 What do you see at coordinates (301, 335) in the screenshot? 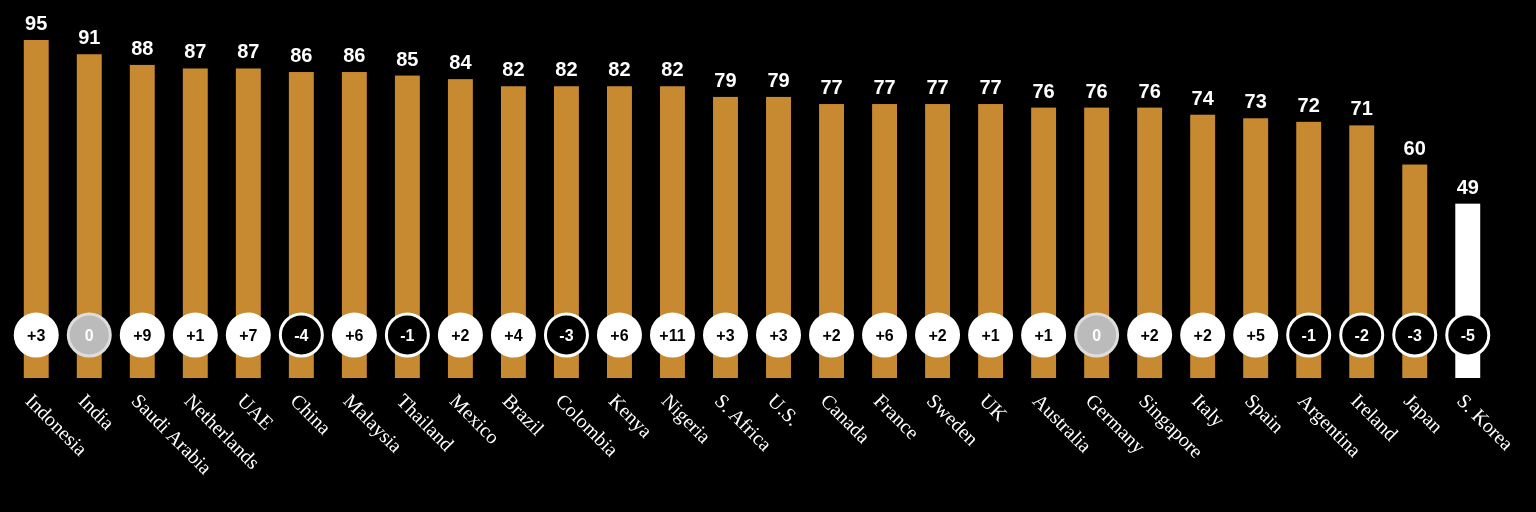
I see `annotation: -4` at bounding box center [301, 335].